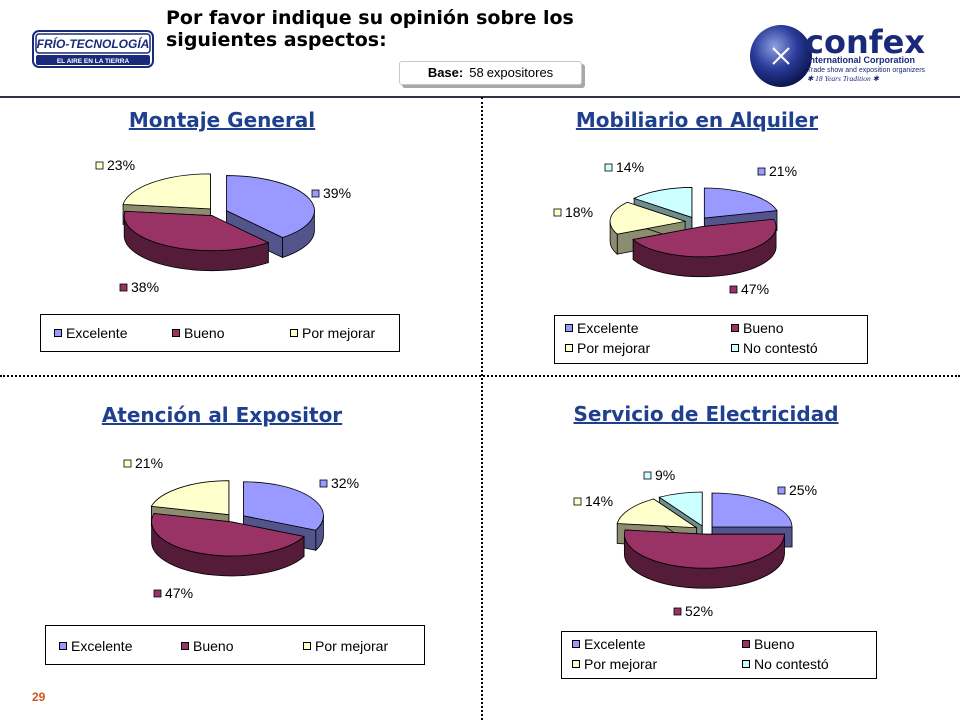 This screenshot has width=960, height=720. Describe the element at coordinates (93, 61) in the screenshot. I see `logo-left-line2: EL AIRE EN LA TIERRA` at that location.